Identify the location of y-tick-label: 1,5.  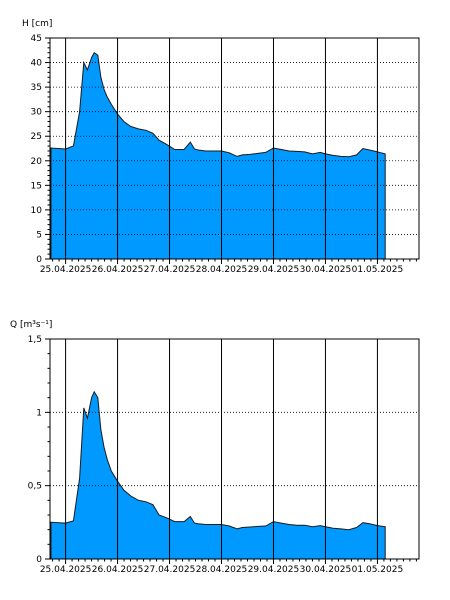
(35, 340).